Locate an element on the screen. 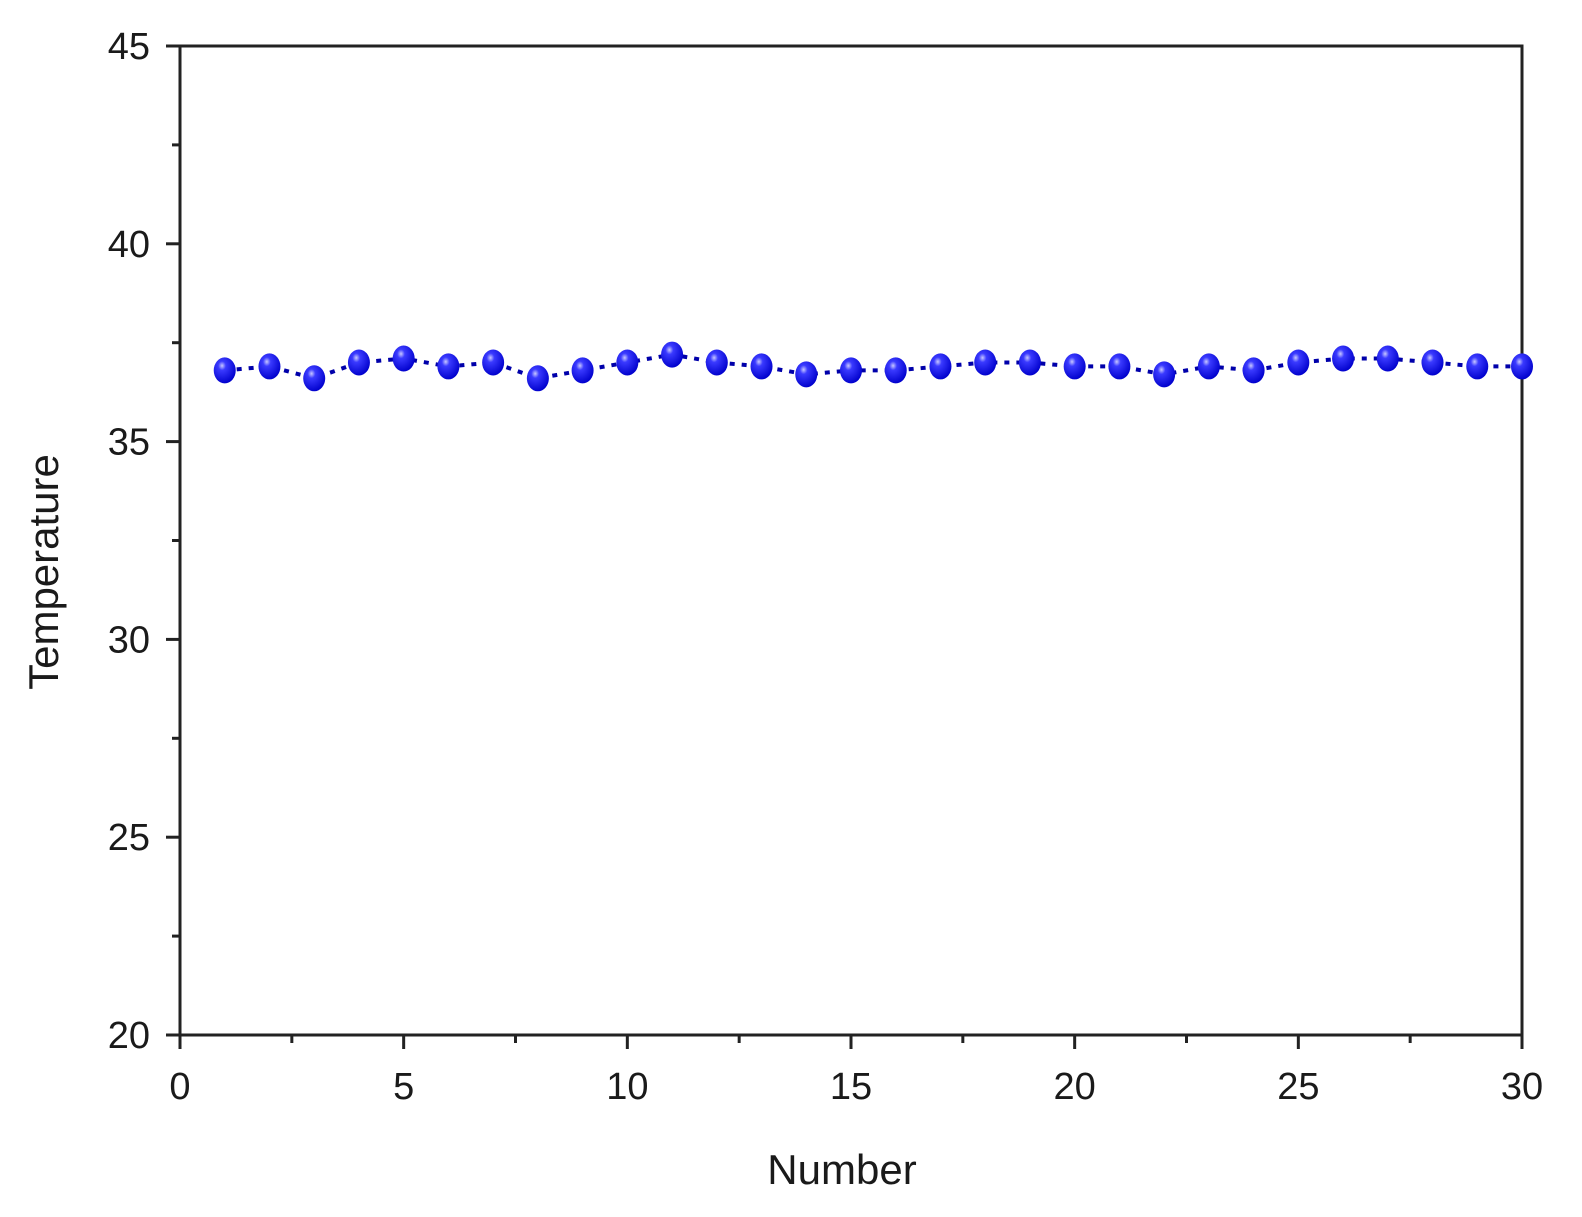 The height and width of the screenshot is (1217, 1582). y-tick-label: 25 is located at coordinates (129, 838).